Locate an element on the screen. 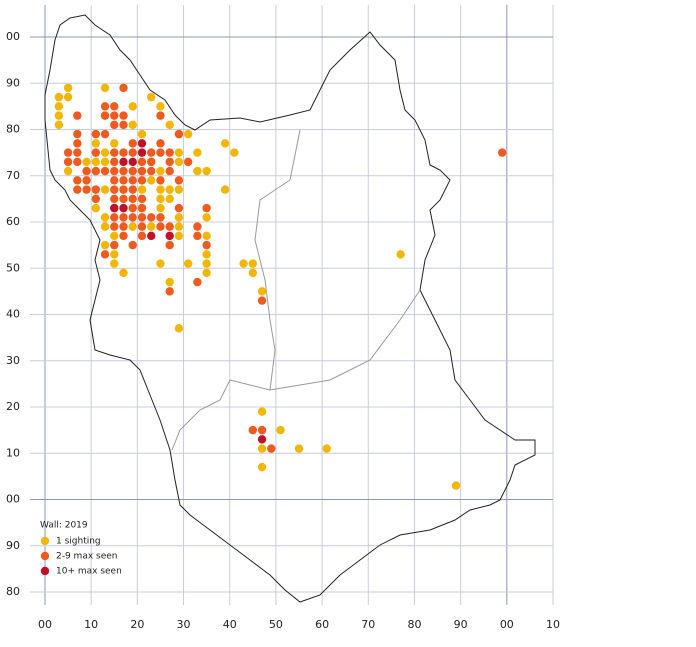  legend-title: Wall: 2019 is located at coordinates (64, 526).